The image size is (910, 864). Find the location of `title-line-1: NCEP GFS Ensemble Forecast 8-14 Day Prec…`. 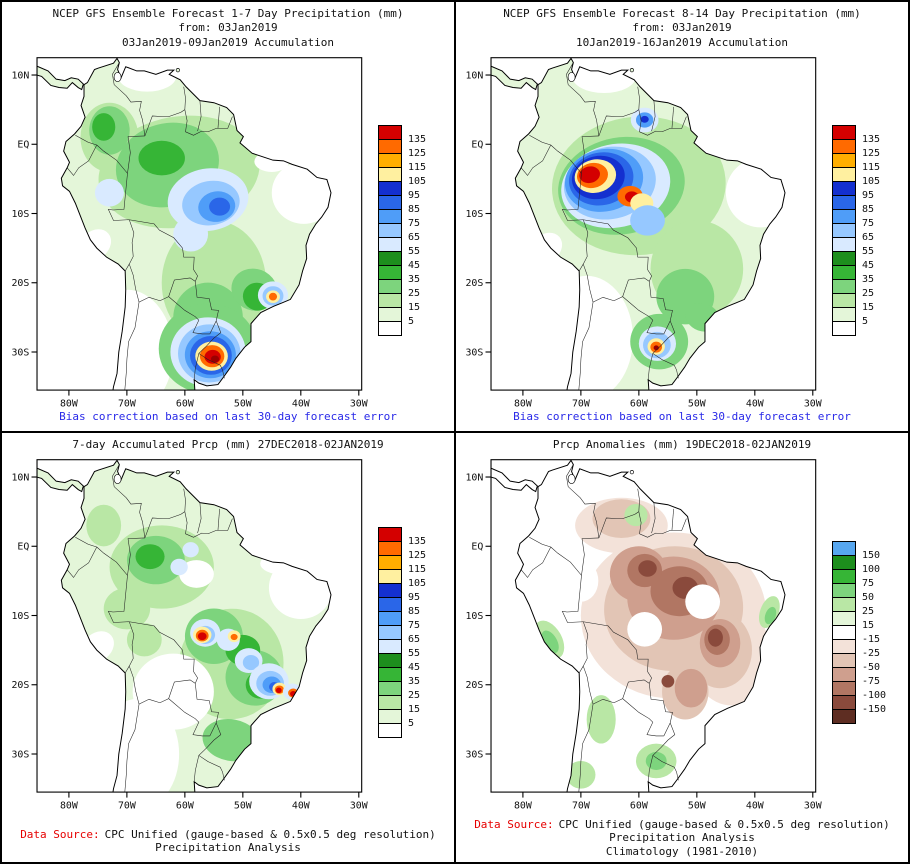

title-line-1: NCEP GFS Ensemble Forecast 8-14 Day Prec… is located at coordinates (682, 13).